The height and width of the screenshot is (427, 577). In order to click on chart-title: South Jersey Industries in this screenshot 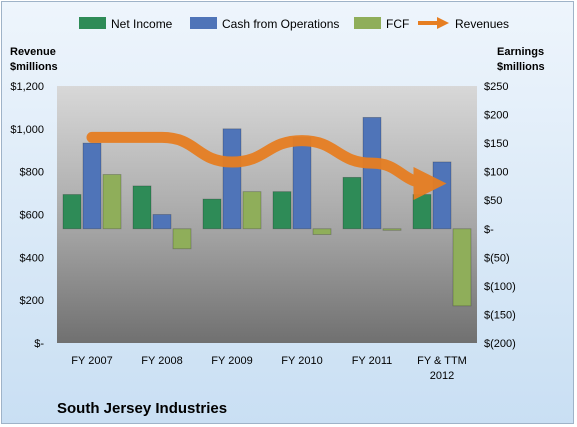, I will do `click(142, 408)`.